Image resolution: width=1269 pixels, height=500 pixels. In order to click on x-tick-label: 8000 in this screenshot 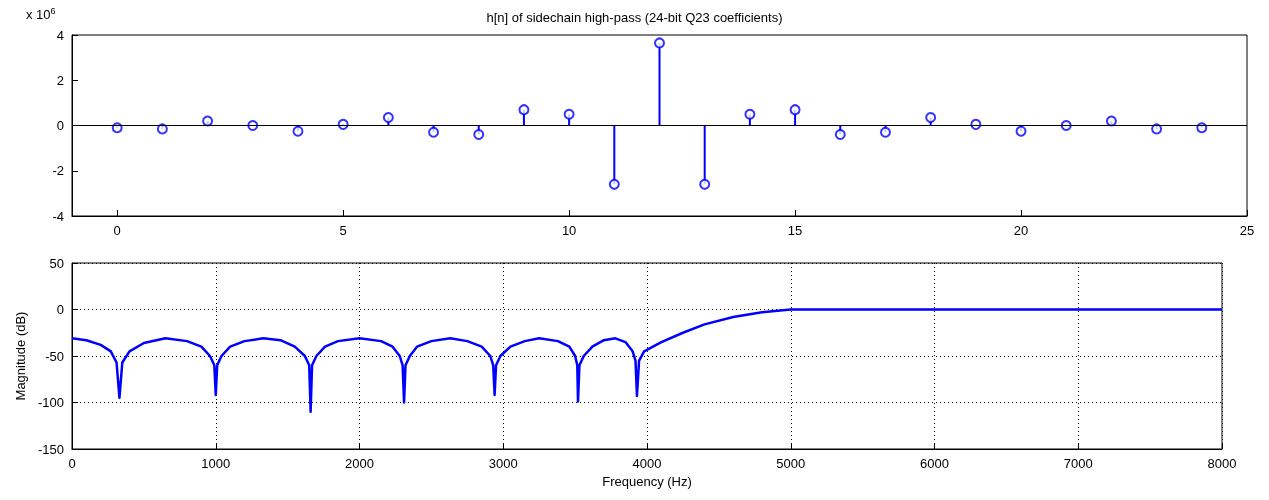, I will do `click(1222, 463)`.